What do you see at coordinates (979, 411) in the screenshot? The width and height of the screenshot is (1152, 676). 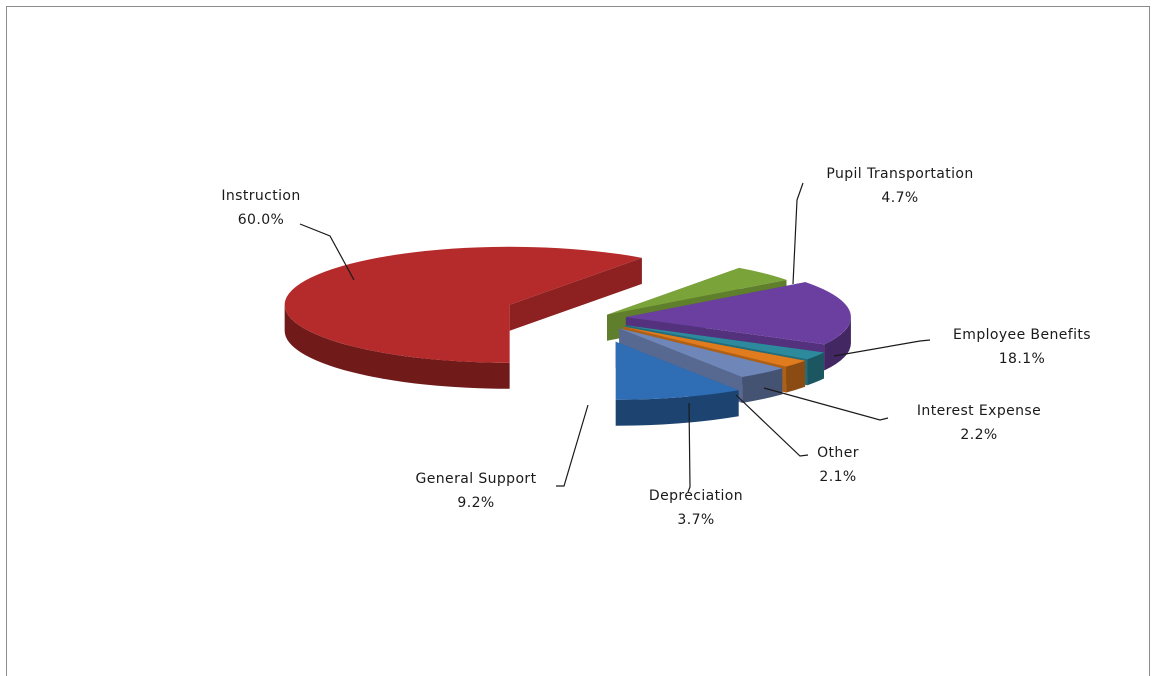 I see `label-interest-expense-name: Interest Expense` at bounding box center [979, 411].